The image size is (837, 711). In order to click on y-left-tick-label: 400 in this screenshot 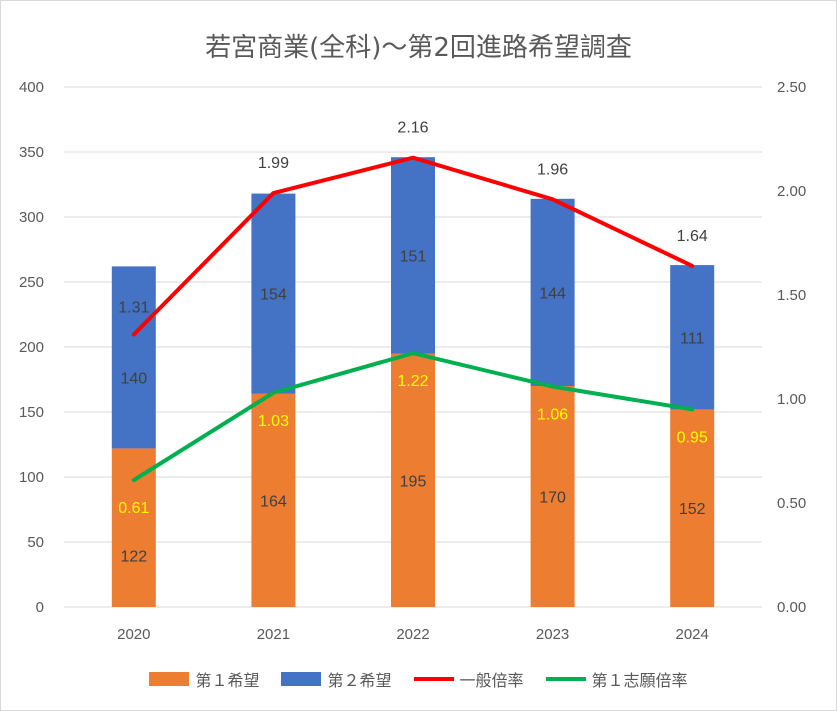, I will do `click(31, 87)`.